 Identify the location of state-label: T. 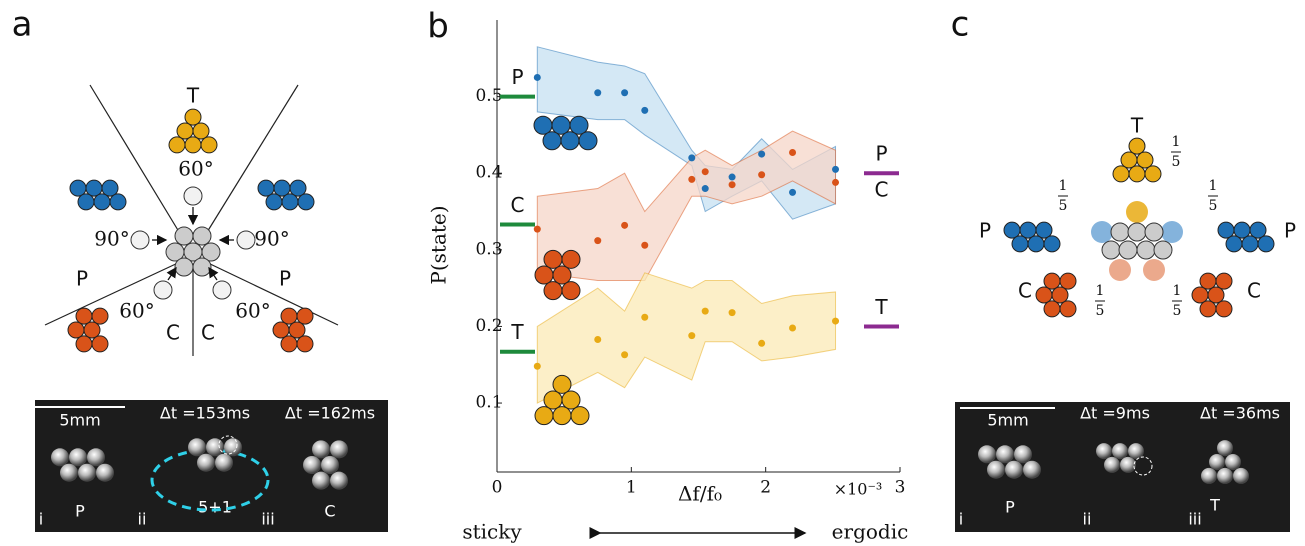
(193, 96).